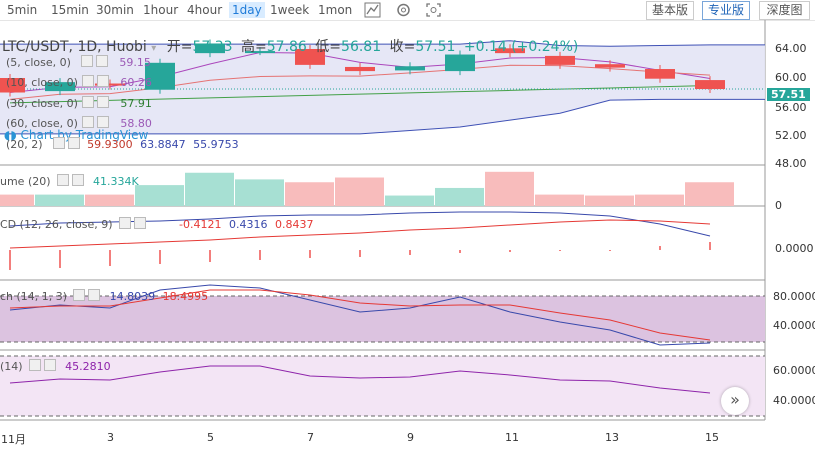  What do you see at coordinates (69, 181) in the screenshot?
I see `volume-legend: ume (20) 41.334K` at bounding box center [69, 181].